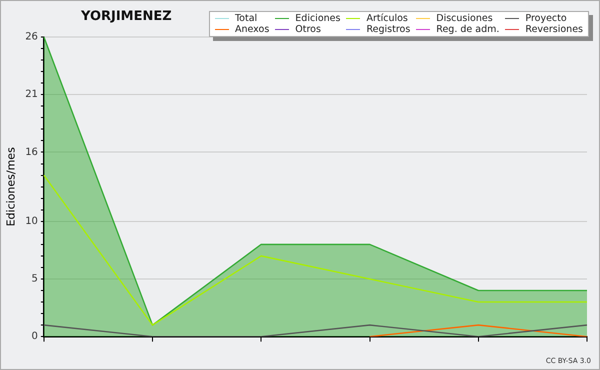 This screenshot has height=370, width=600. Describe the element at coordinates (11, 186) in the screenshot. I see `y-axis-title: Ediciones/mes` at that location.